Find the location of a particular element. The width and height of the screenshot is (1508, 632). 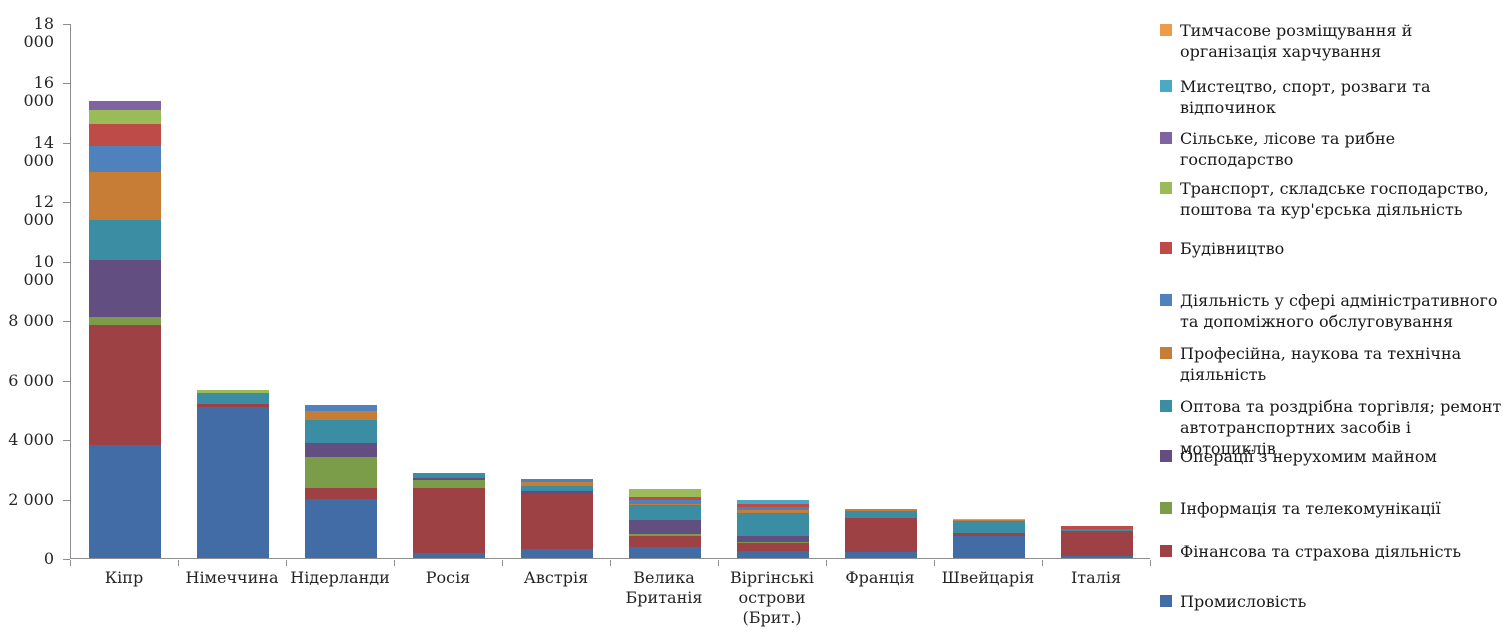

legend-item: Фінансова та страхова діяльність is located at coordinates (1332, 551).